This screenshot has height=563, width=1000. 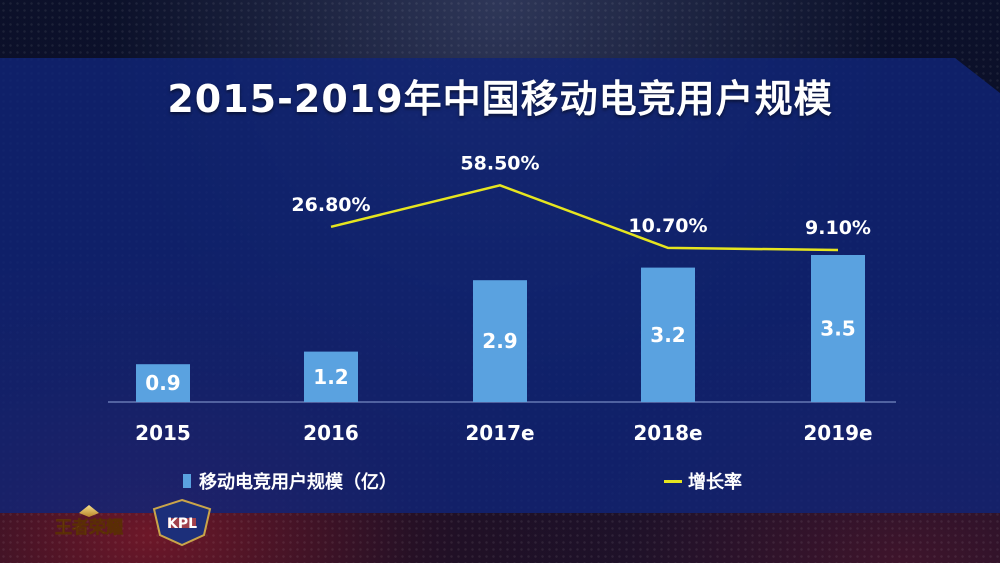 I want to click on bar-value-label-2018e: 3.2, so click(x=667, y=335).